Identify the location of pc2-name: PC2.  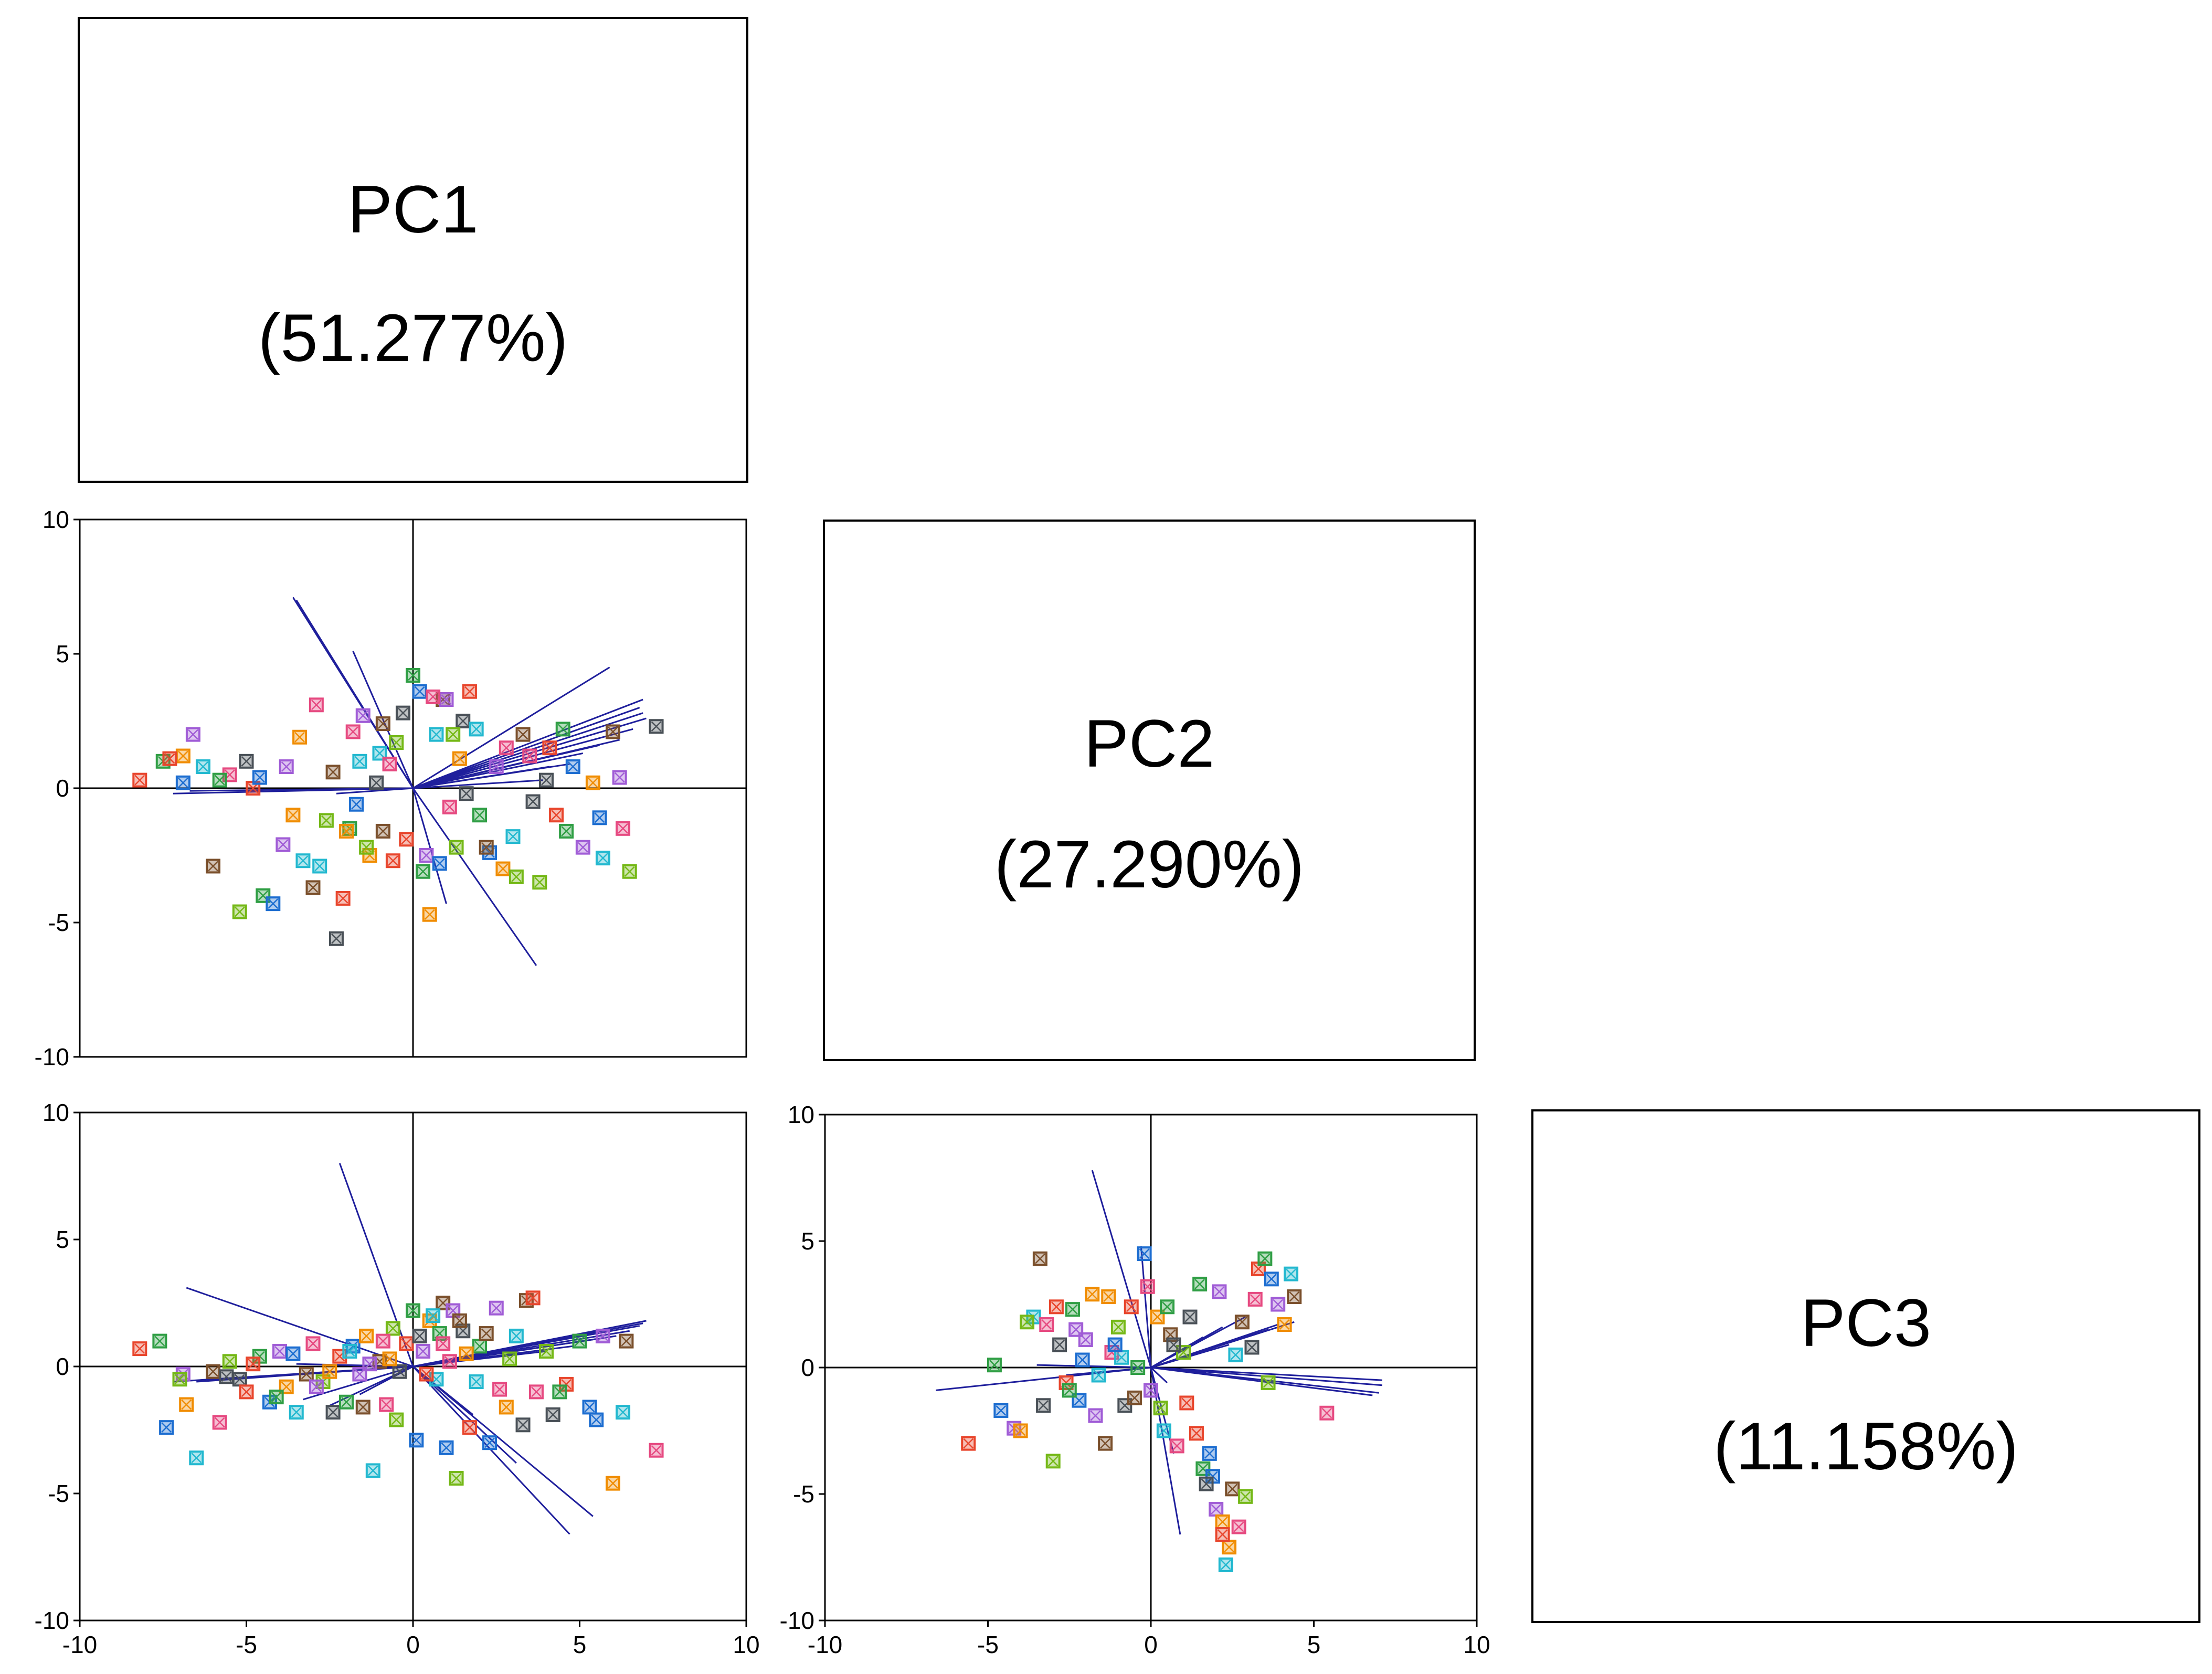
(1149, 743).